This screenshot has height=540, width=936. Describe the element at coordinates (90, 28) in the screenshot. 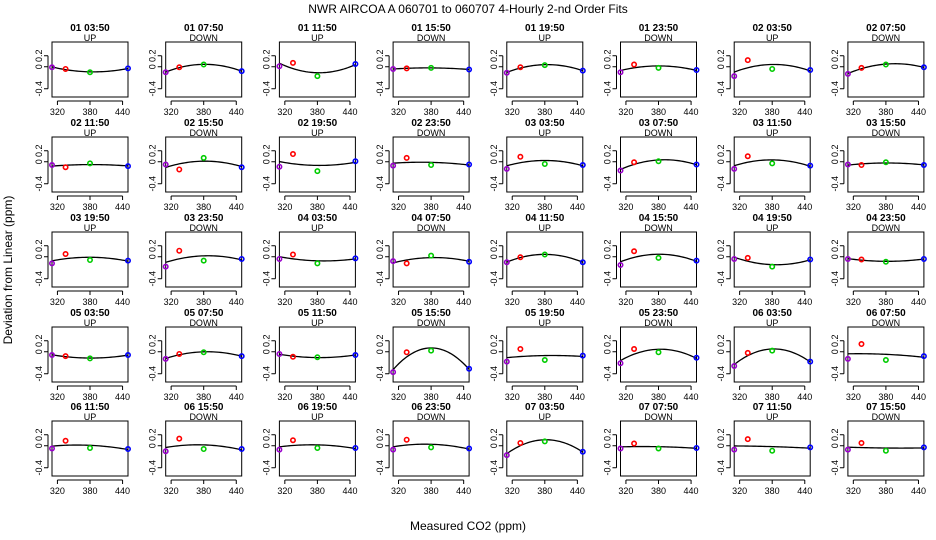

I see `panel-title: 01 03:50` at that location.